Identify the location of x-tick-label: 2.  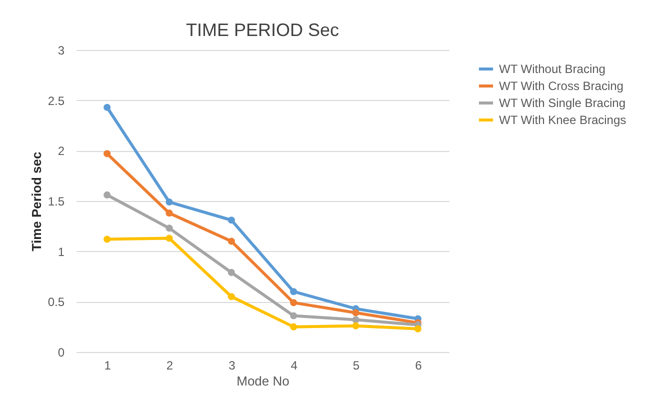
(170, 365).